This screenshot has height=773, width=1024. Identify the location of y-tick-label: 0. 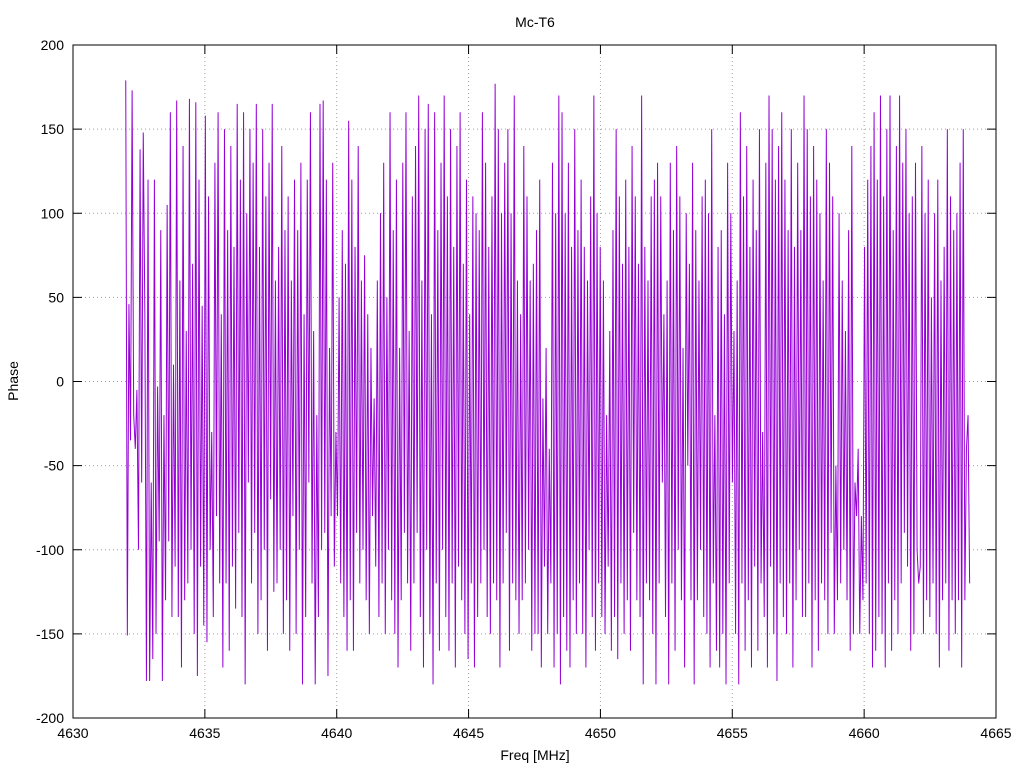
(60, 382).